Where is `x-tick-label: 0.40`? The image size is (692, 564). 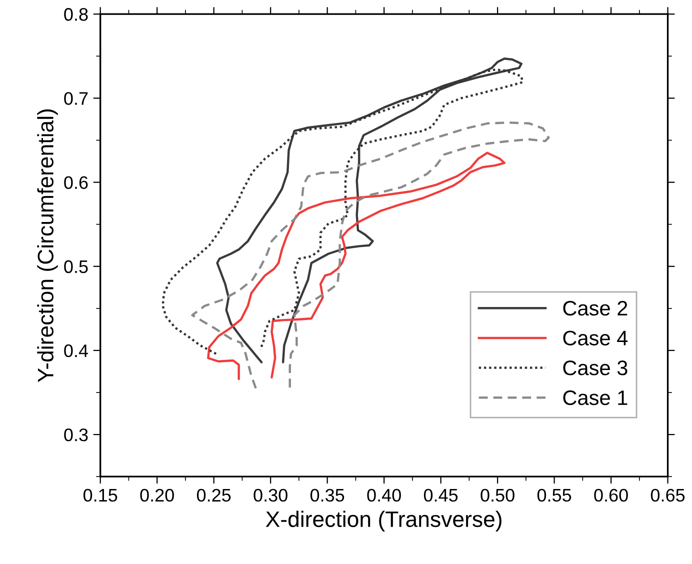
x-tick-label: 0.40 is located at coordinates (384, 495).